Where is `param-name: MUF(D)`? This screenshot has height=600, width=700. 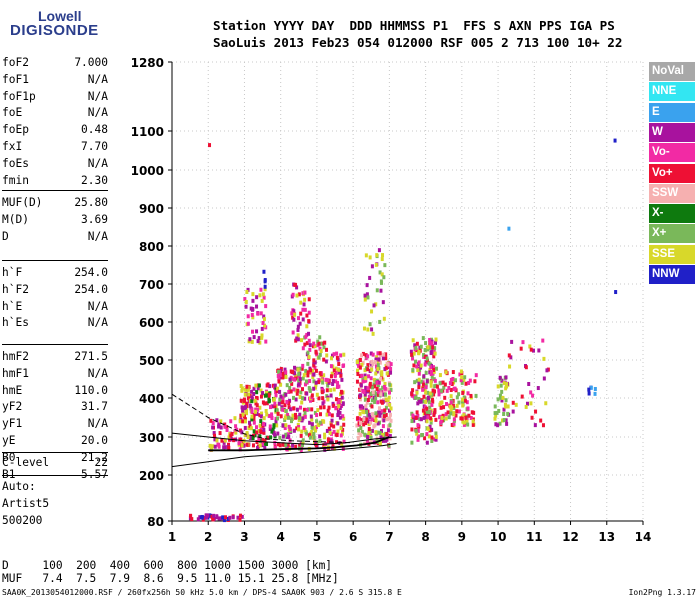 param-name: MUF(D) is located at coordinates (22, 202).